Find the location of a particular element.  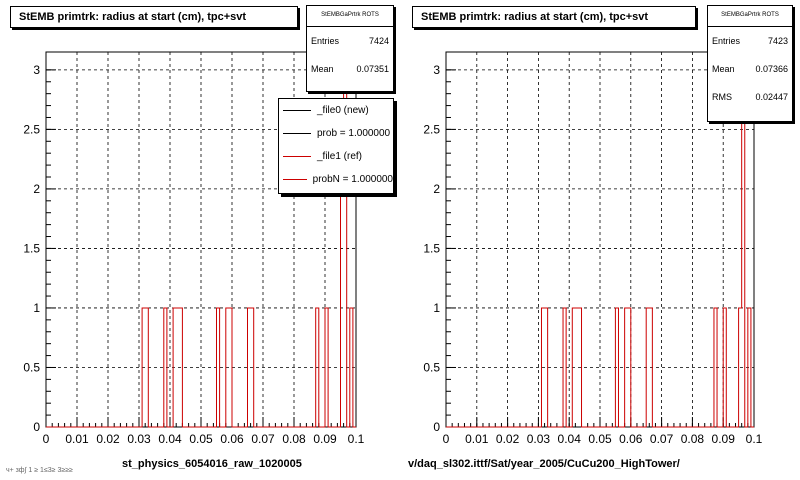

right-stats-entries-label: Entries is located at coordinates (726, 41).